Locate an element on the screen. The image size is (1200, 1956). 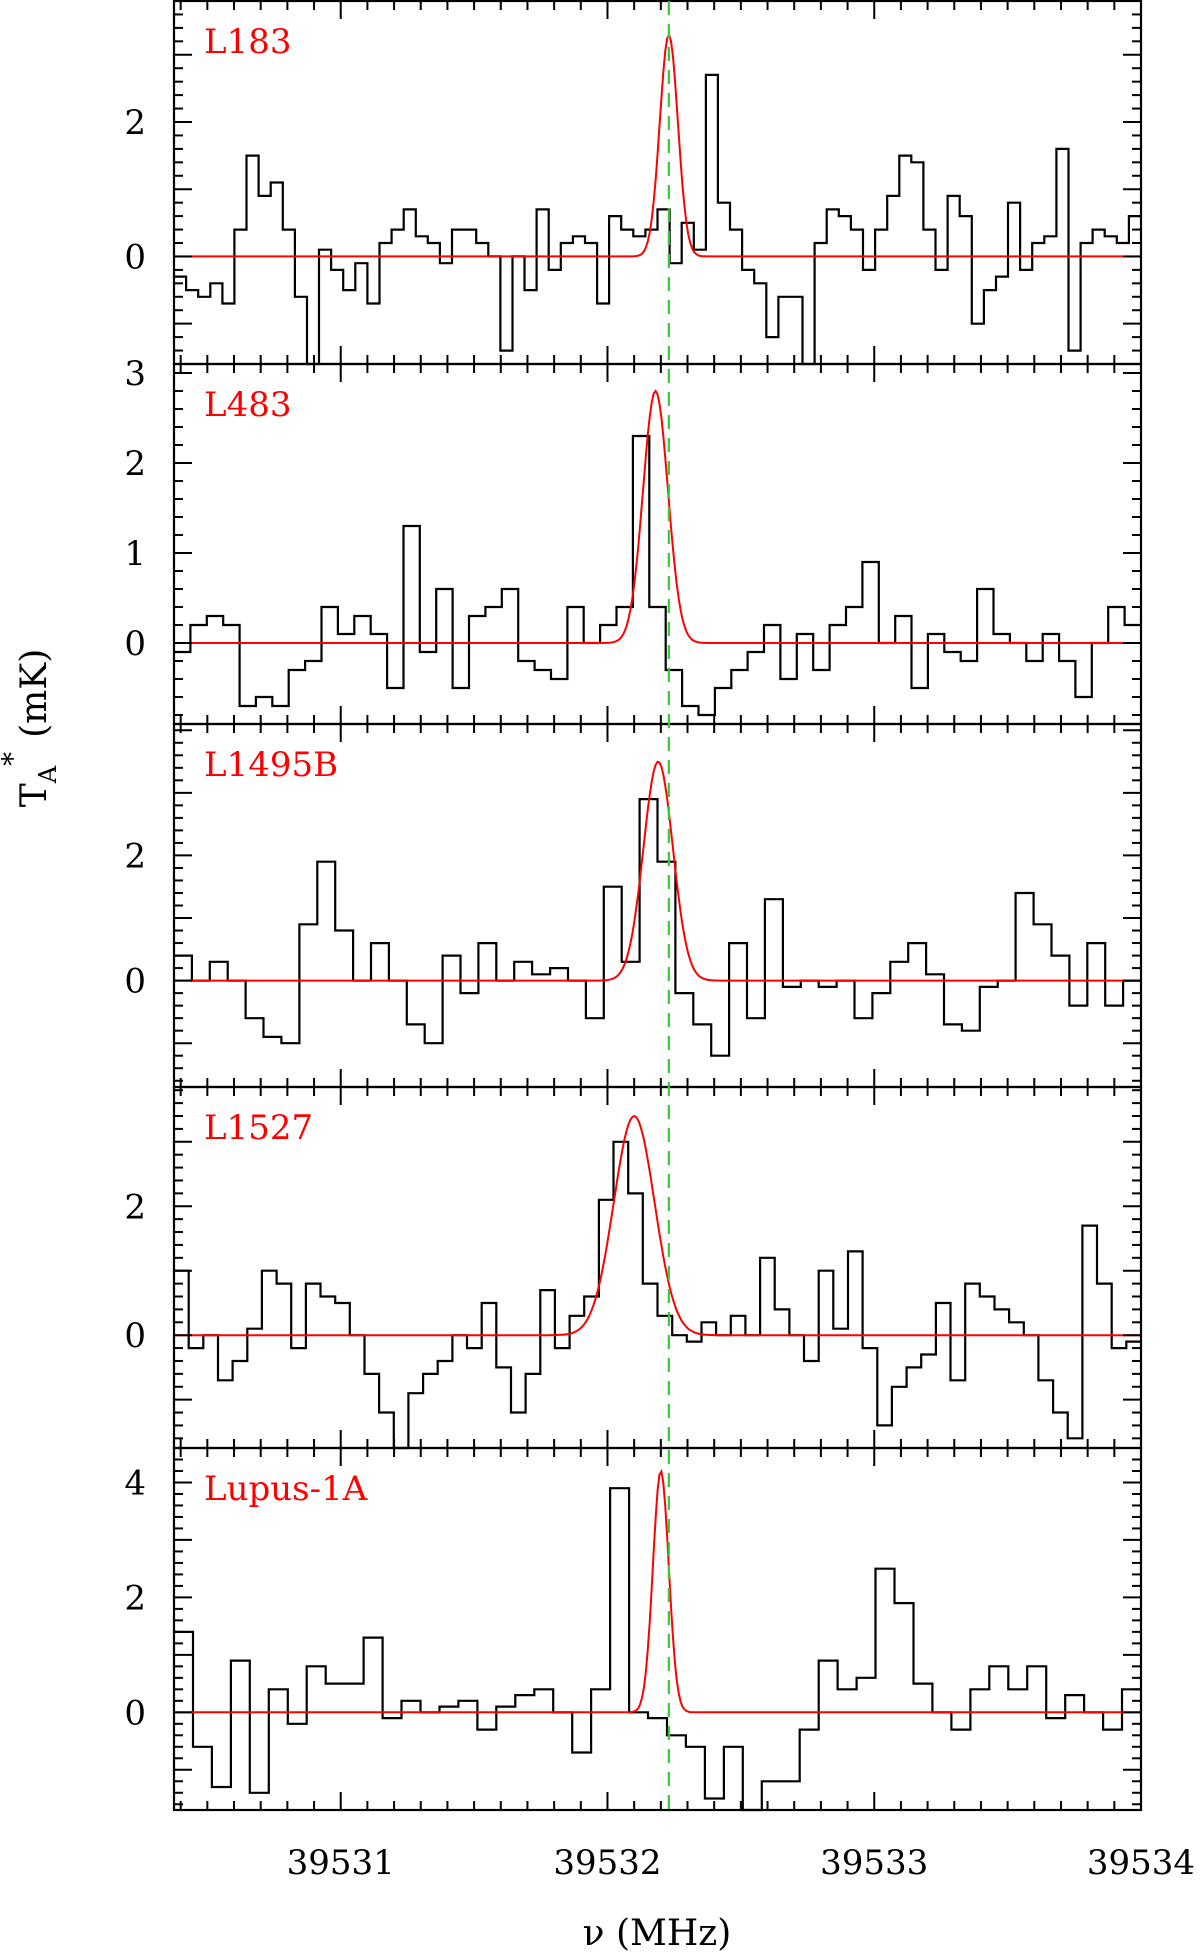
y-axis-title-sup: * is located at coordinates (14, 759).